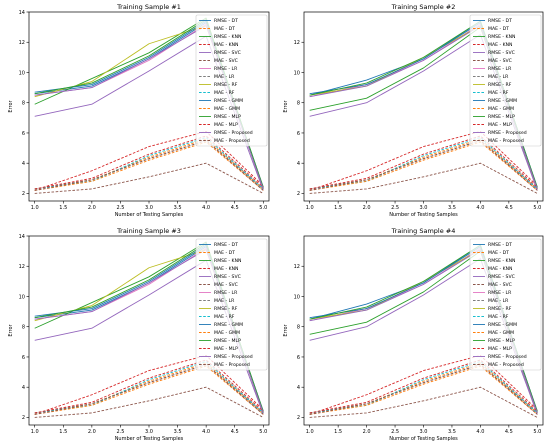 Image resolution: width=550 pixels, height=443 pixels. Describe the element at coordinates (297, 73) in the screenshot. I see `y-tick-label: 10` at that location.